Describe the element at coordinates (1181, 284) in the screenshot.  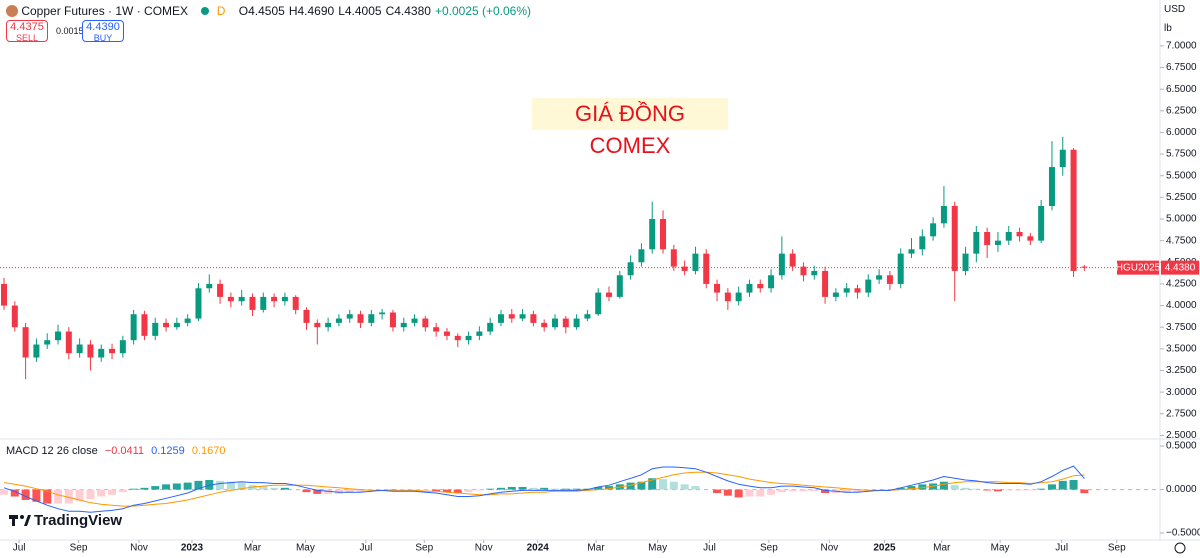
I see `y-tick-label: 4.2500` at that location.